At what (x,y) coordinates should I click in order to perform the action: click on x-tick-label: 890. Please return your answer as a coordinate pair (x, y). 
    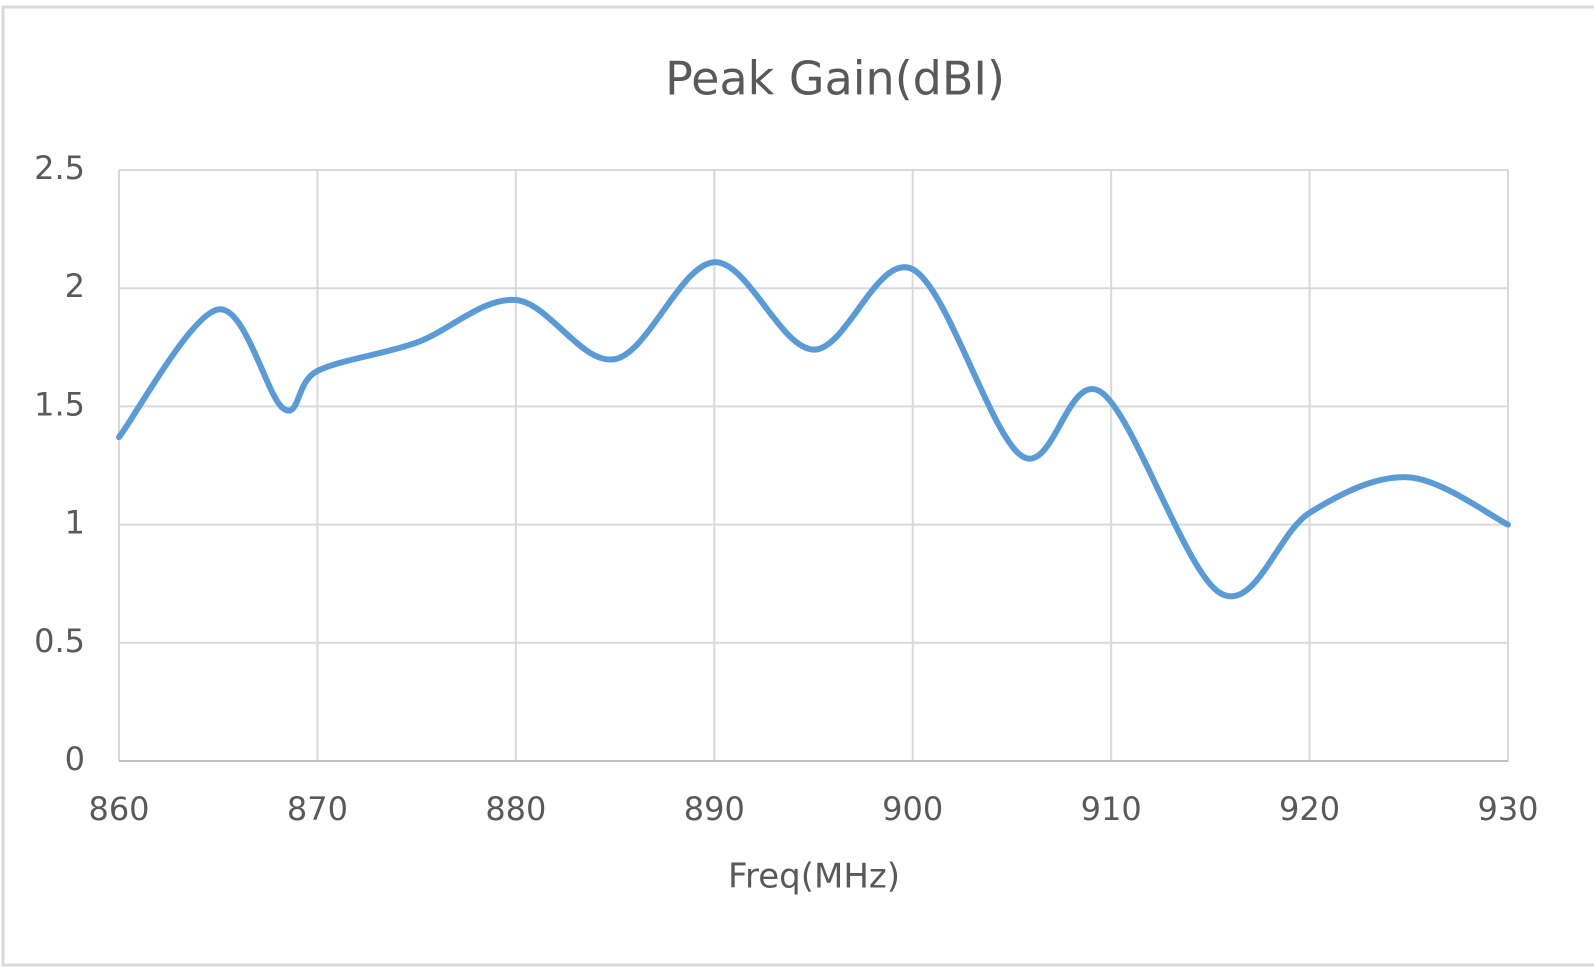
    Looking at the image, I should click on (714, 809).